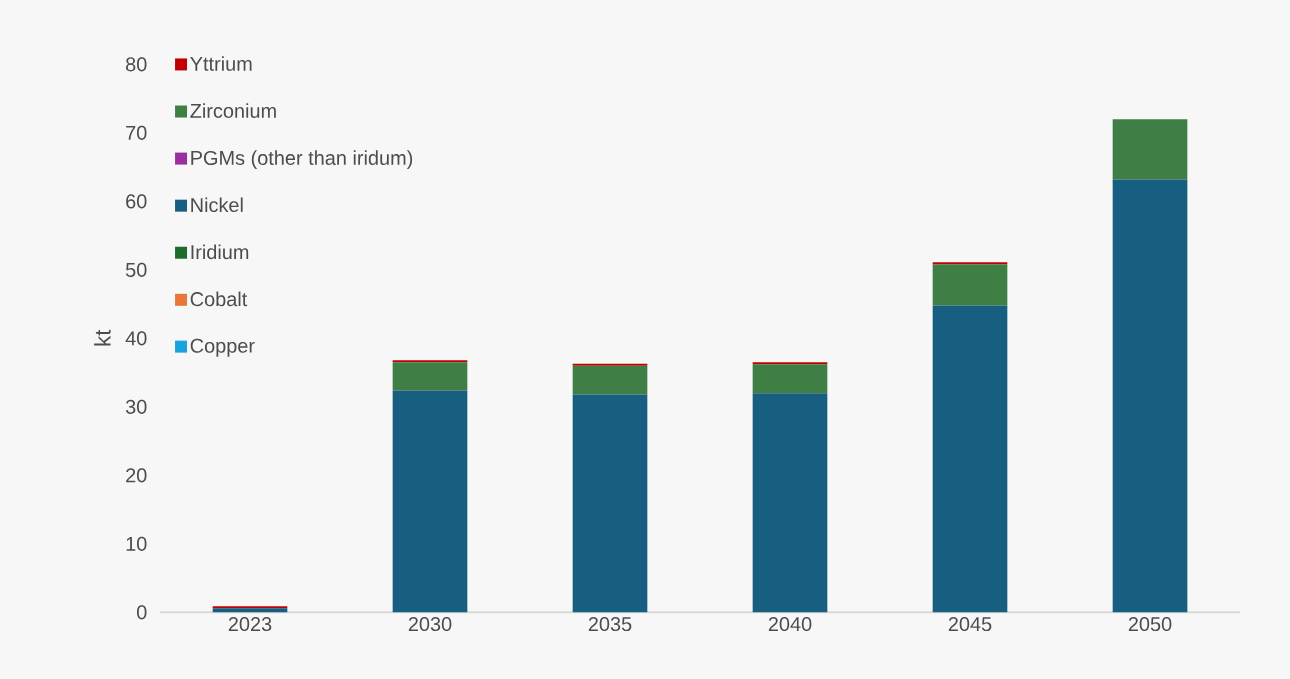 Image resolution: width=1290 pixels, height=679 pixels. I want to click on y-tick-label: 10, so click(136, 543).